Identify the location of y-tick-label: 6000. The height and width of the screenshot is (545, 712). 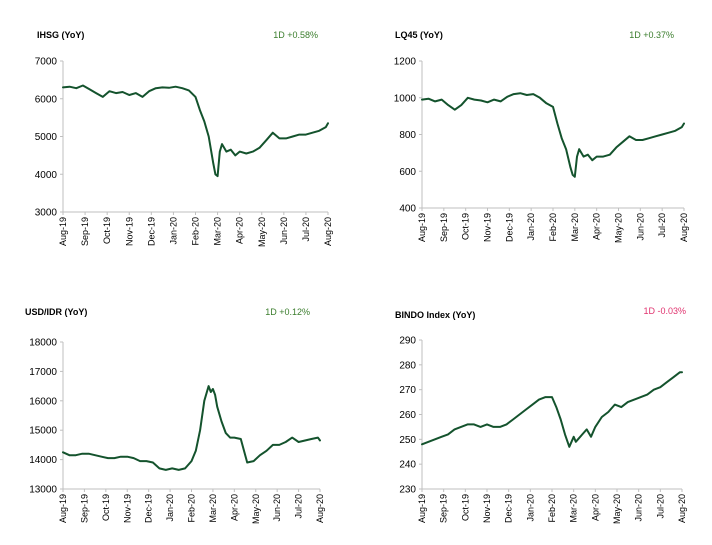
(46, 99).